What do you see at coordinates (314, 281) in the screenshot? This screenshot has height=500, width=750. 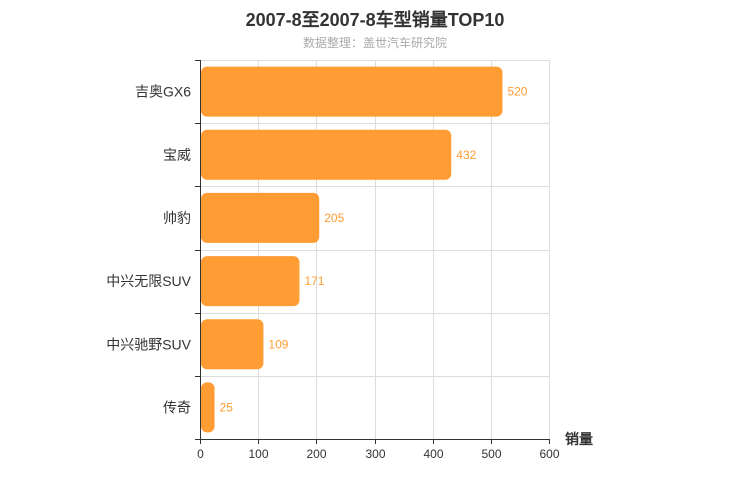 I see `data-label: 171` at bounding box center [314, 281].